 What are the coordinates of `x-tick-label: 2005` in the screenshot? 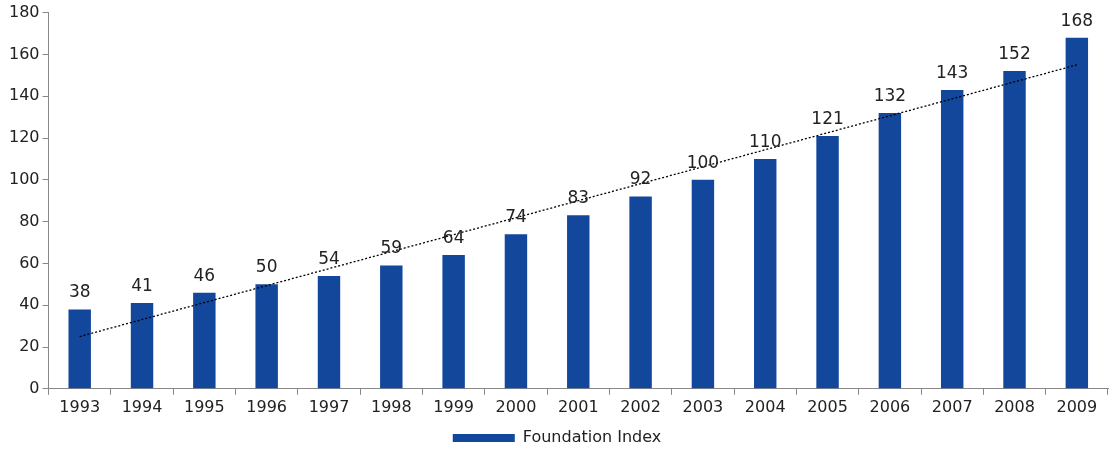 It's located at (827, 406).